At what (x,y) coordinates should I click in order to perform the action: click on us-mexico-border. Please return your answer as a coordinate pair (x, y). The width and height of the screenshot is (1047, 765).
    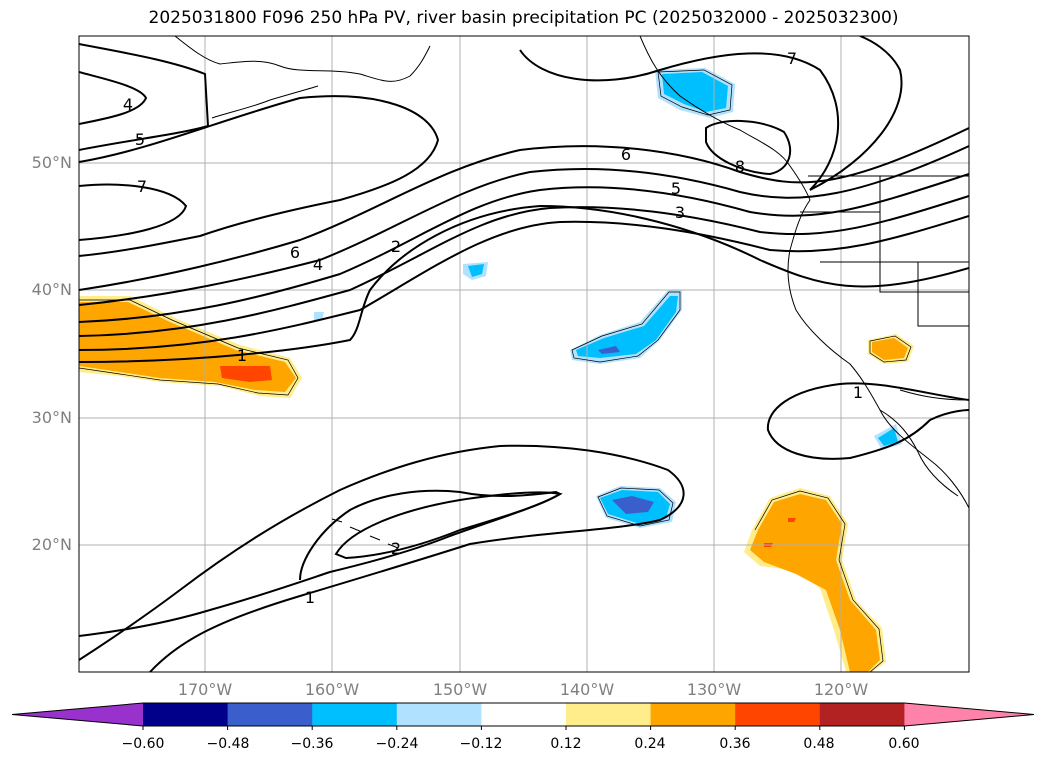
    Looking at the image, I should click on (934, 395).